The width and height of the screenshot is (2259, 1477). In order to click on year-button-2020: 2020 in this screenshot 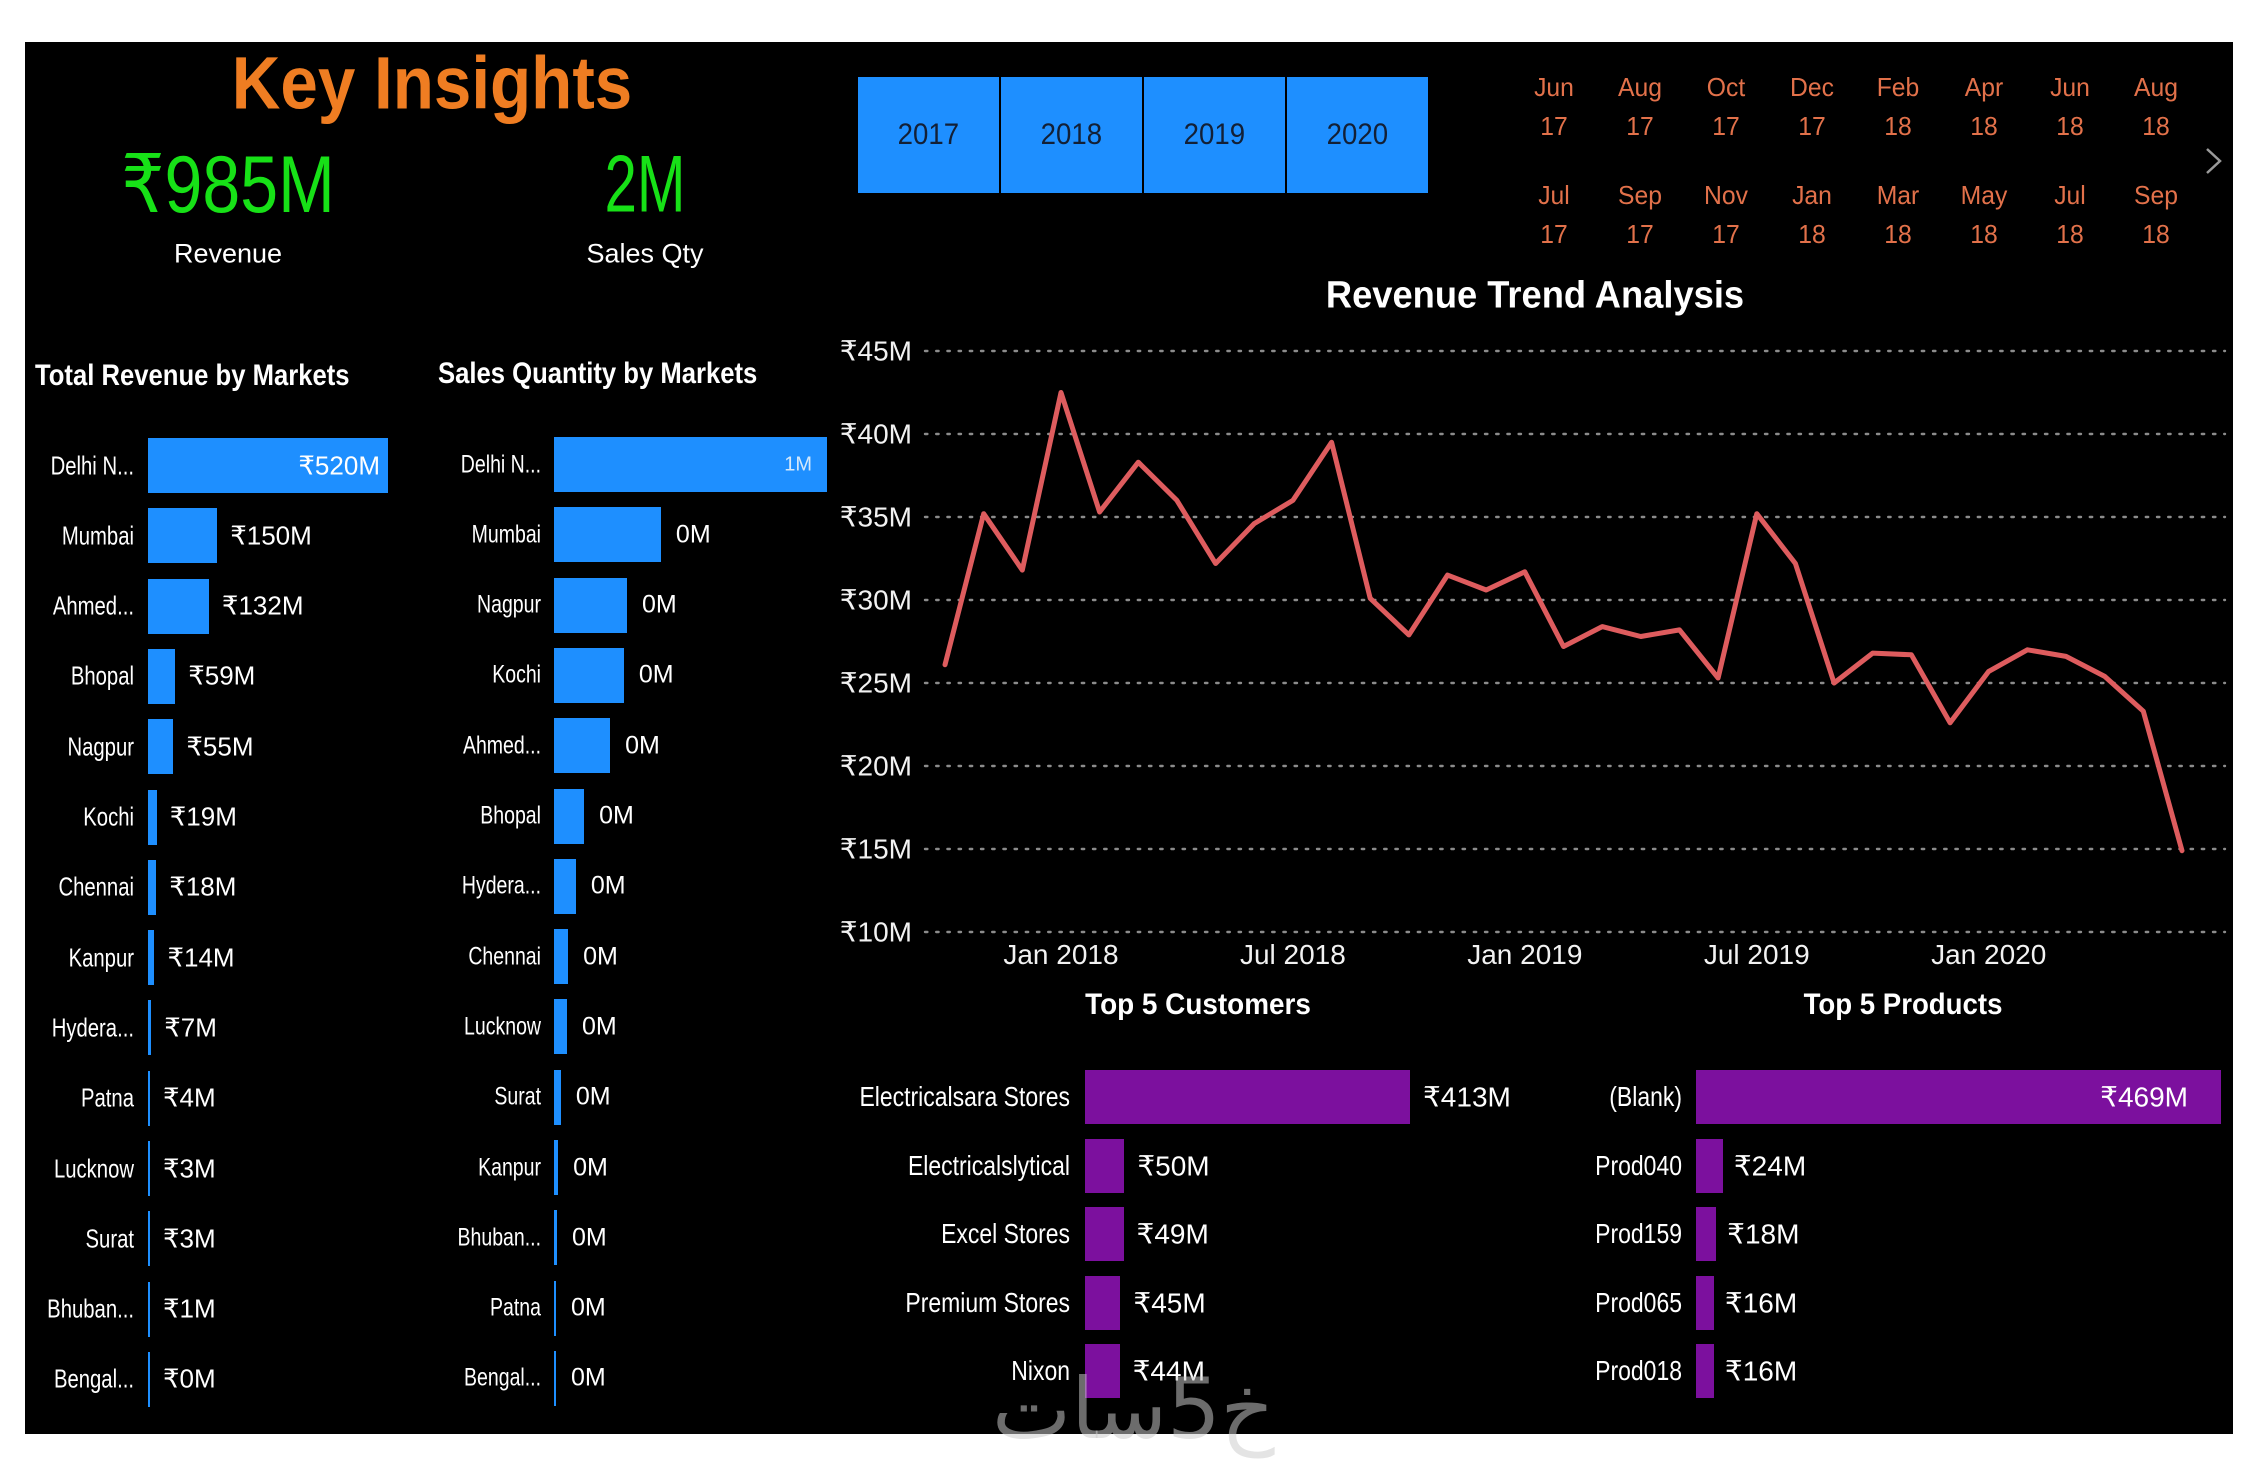, I will do `click(1357, 135)`.